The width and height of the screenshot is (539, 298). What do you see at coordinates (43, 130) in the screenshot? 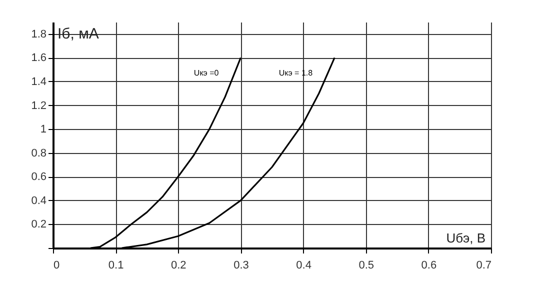
I see `y-tick-label: 1` at bounding box center [43, 130].